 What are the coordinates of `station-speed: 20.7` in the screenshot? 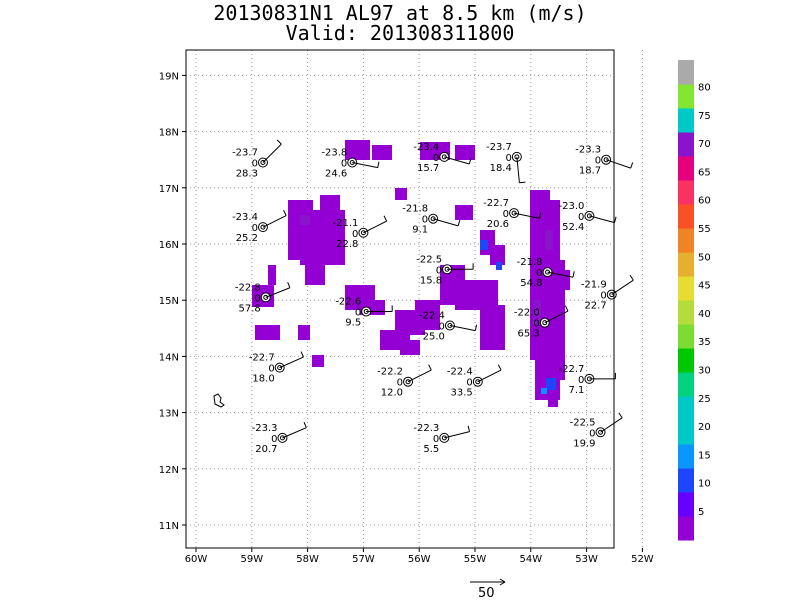 It's located at (266, 449).